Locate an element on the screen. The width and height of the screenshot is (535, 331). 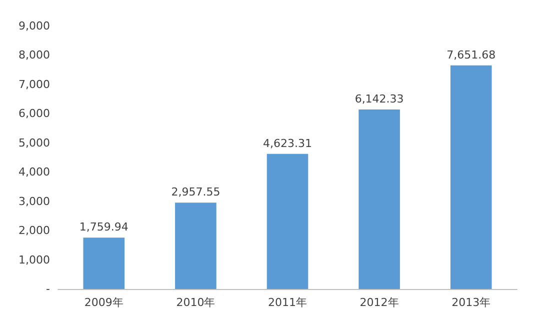
y-tick-label: 2,000 is located at coordinates (34, 231).